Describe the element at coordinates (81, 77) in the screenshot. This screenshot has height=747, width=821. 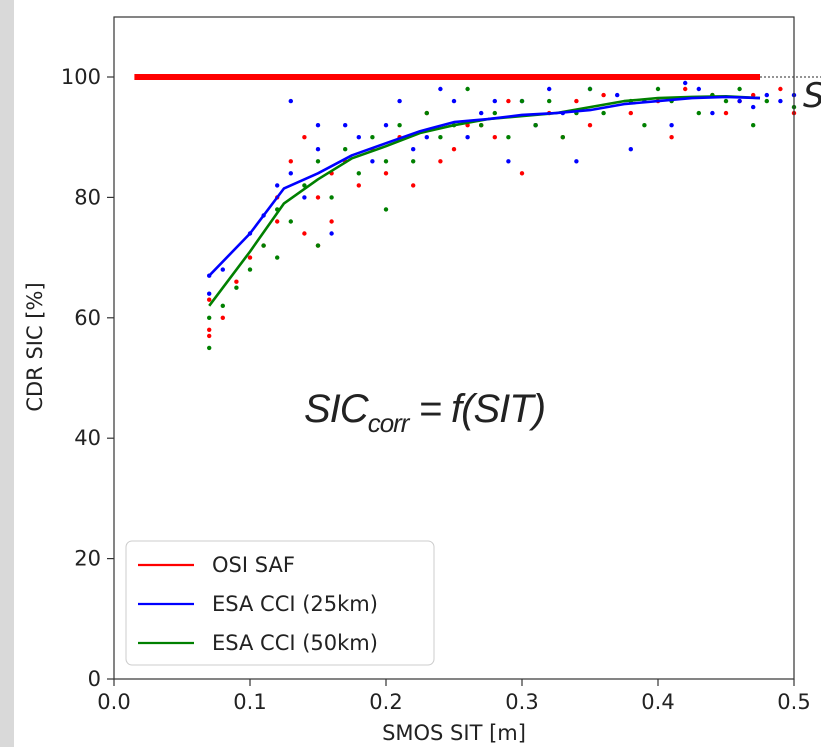
I see `y-tick-label-5: 100` at that location.